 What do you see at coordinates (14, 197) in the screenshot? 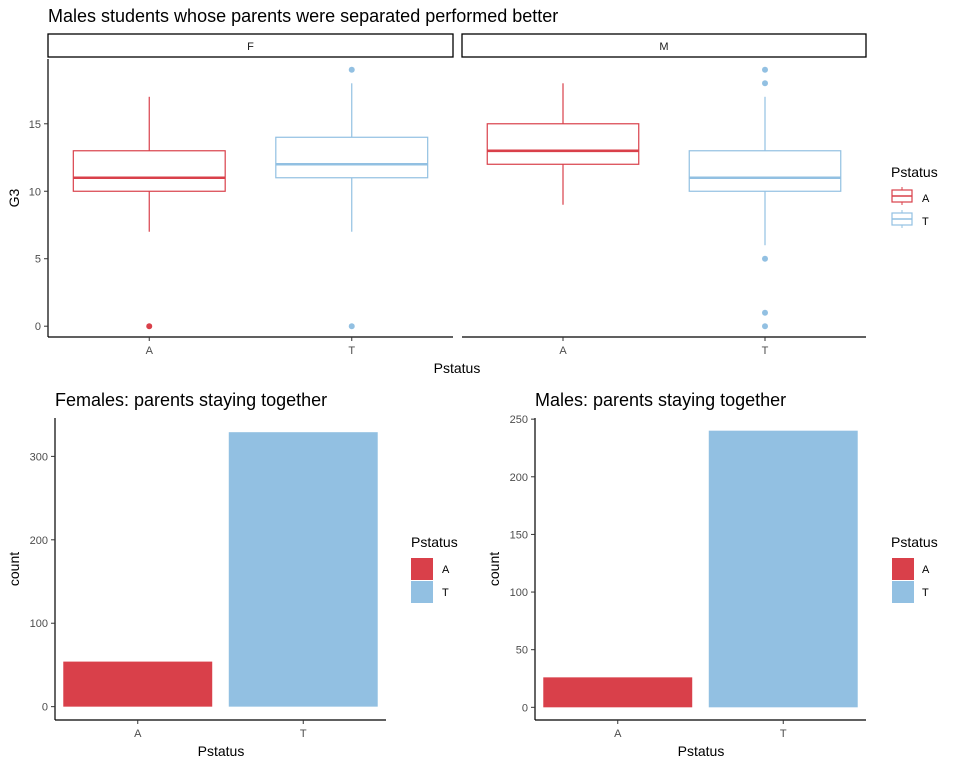
I see `boxplot-y-axis-label: G3` at bounding box center [14, 197].